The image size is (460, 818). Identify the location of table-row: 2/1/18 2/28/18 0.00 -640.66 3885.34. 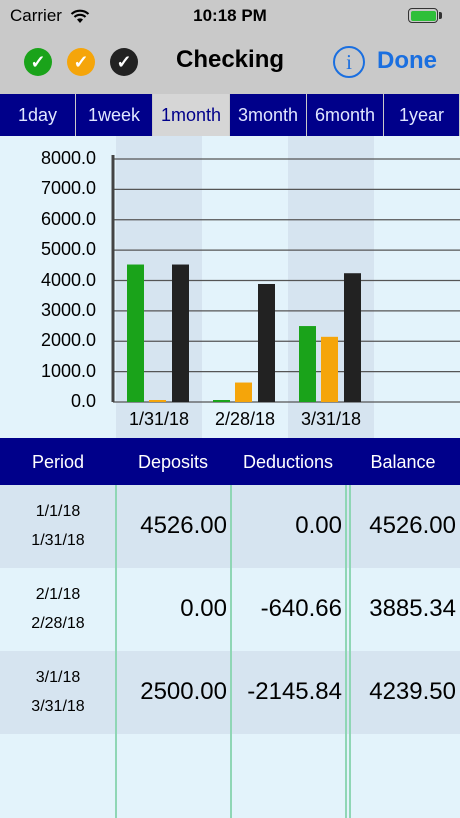
(230, 609).